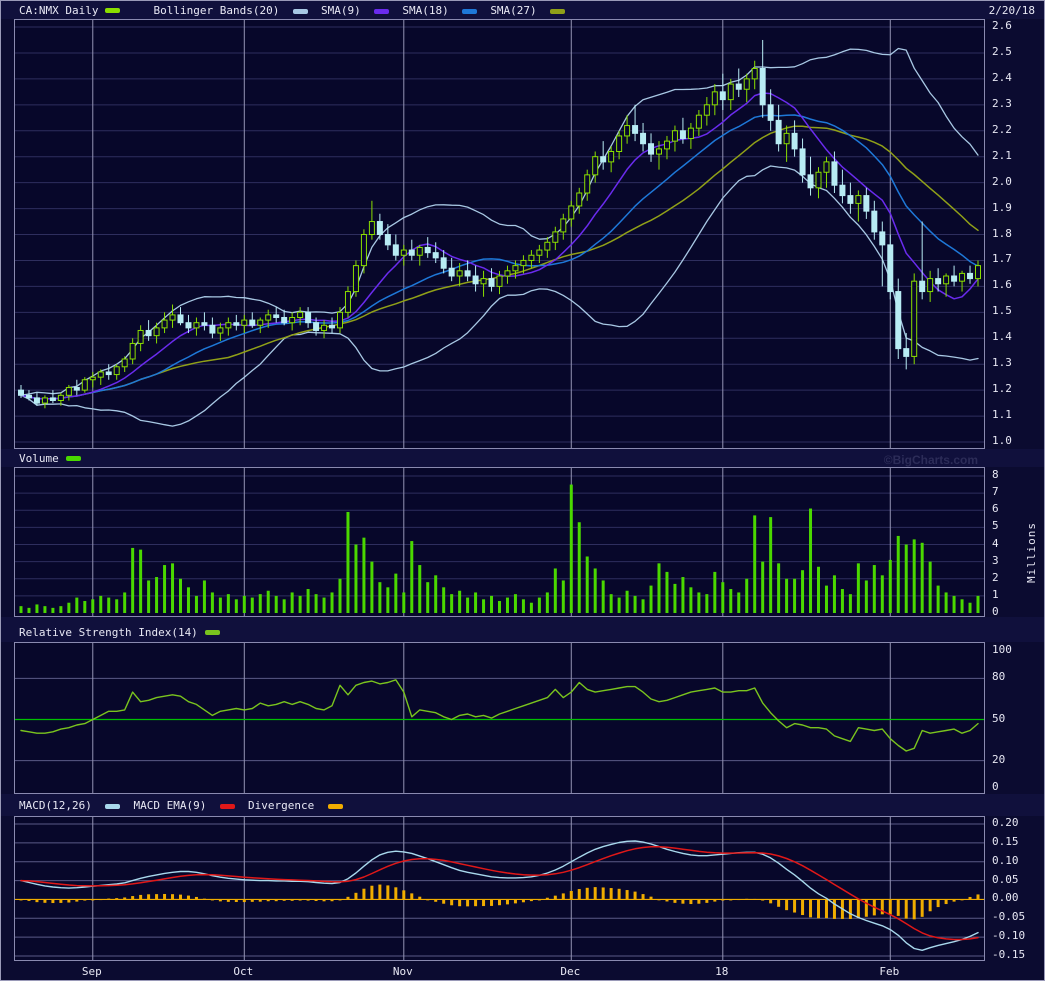 The image size is (1045, 981). I want to click on volume-swatch, so click(73, 458).